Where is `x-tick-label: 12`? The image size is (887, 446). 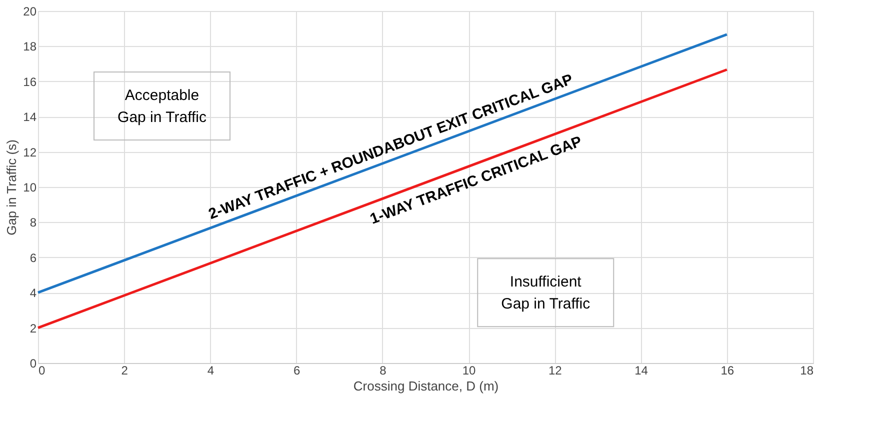
x-tick-label: 12 is located at coordinates (555, 371).